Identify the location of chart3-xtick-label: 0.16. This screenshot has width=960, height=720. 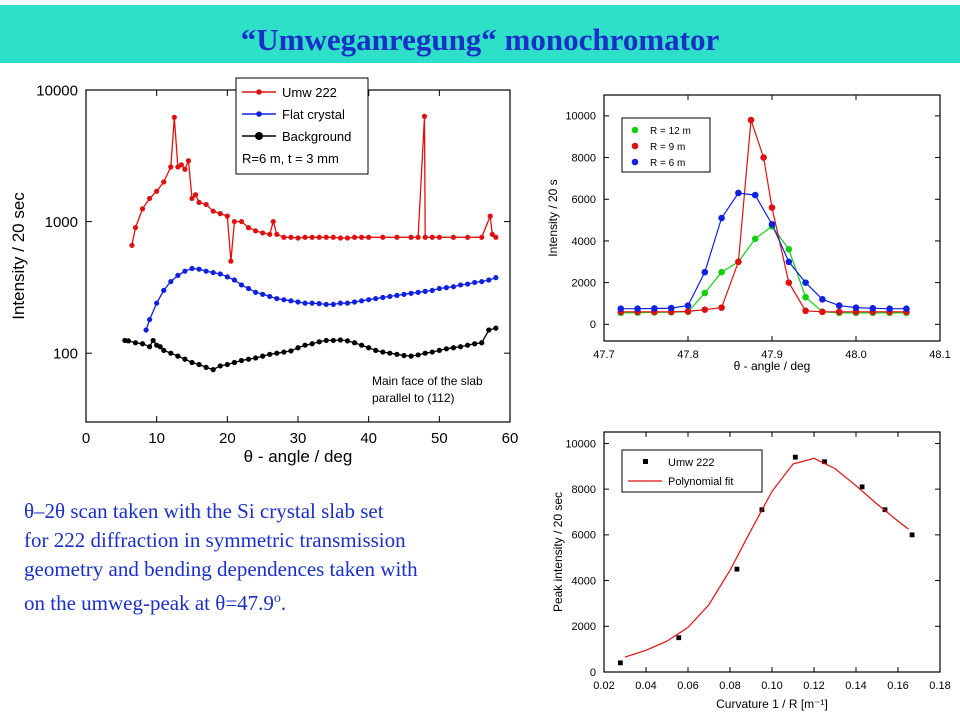
(897, 686).